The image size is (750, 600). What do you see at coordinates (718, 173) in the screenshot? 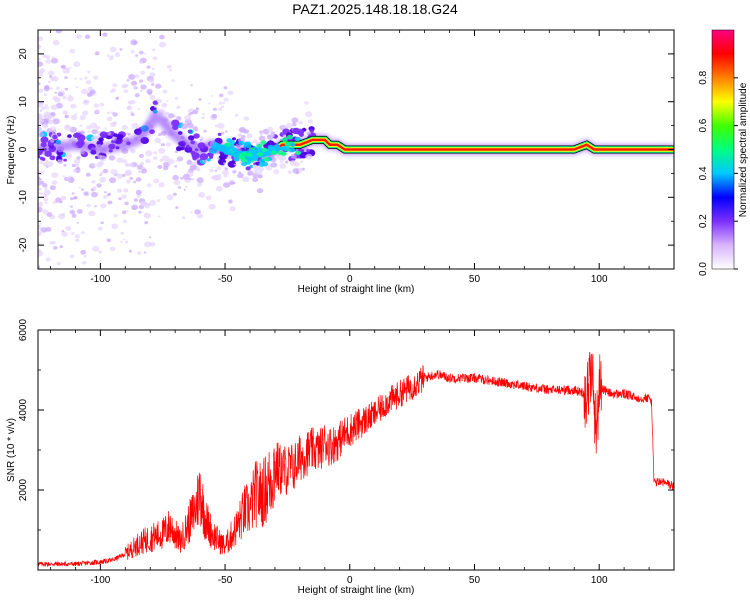
I see `colorbar-ticks: 0.0 0.2 0.4 0.6 0.8` at bounding box center [718, 173].